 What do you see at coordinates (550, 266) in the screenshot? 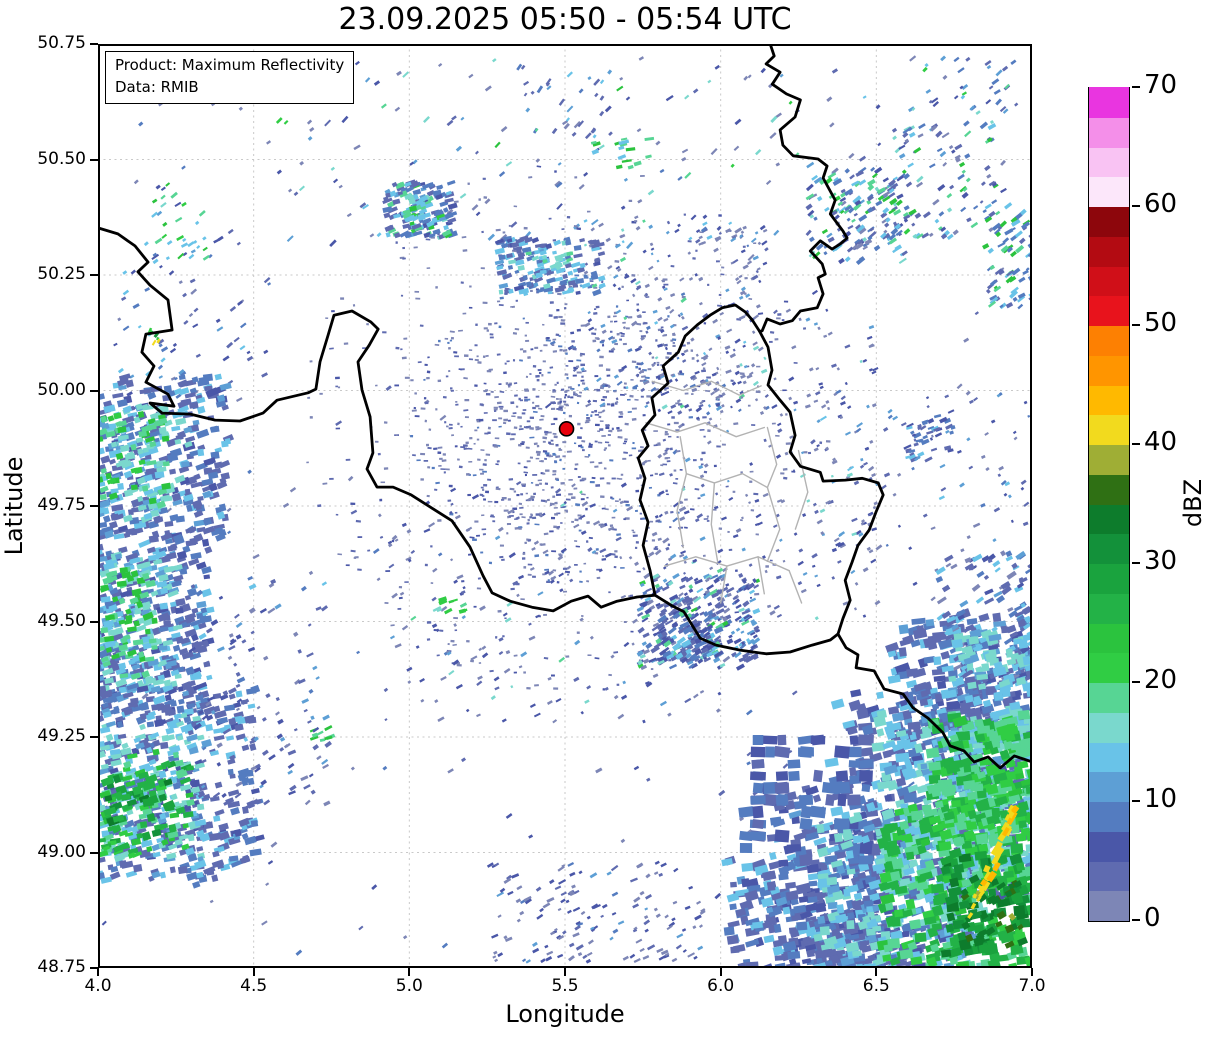
I see `echo-region-cluster-n-arc` at bounding box center [550, 266].